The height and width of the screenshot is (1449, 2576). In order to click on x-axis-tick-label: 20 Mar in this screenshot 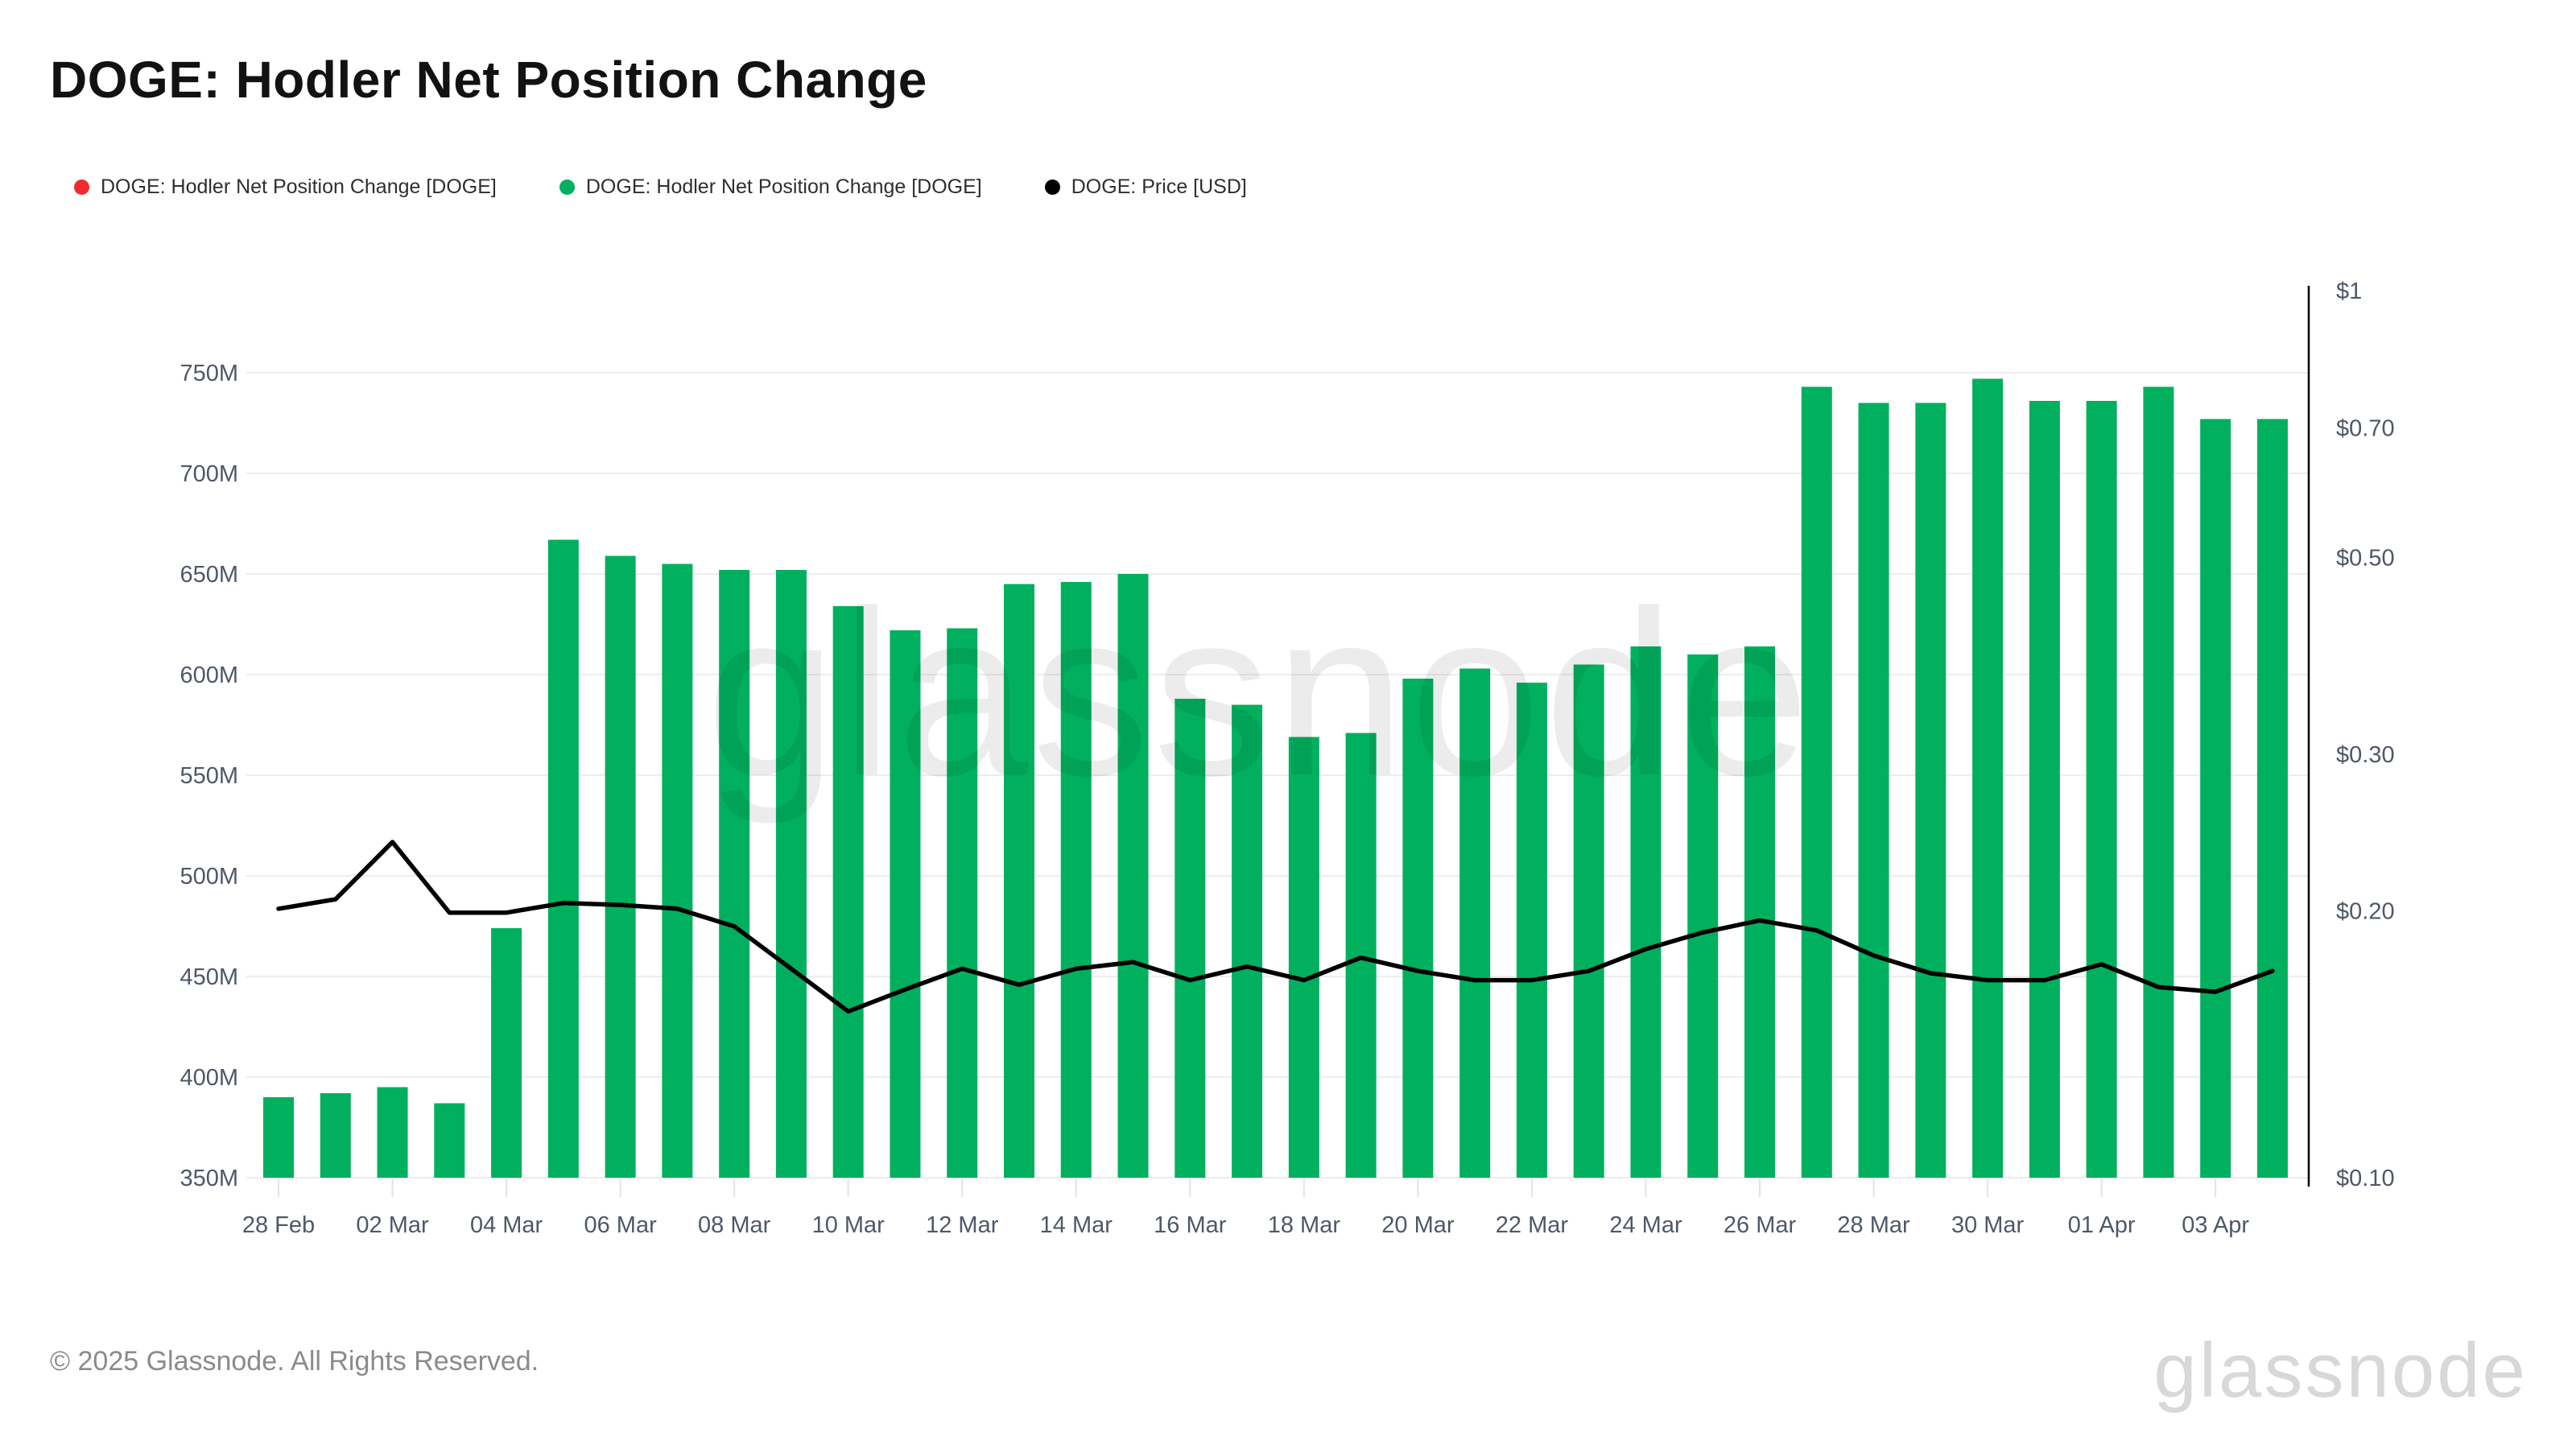, I will do `click(1418, 1225)`.